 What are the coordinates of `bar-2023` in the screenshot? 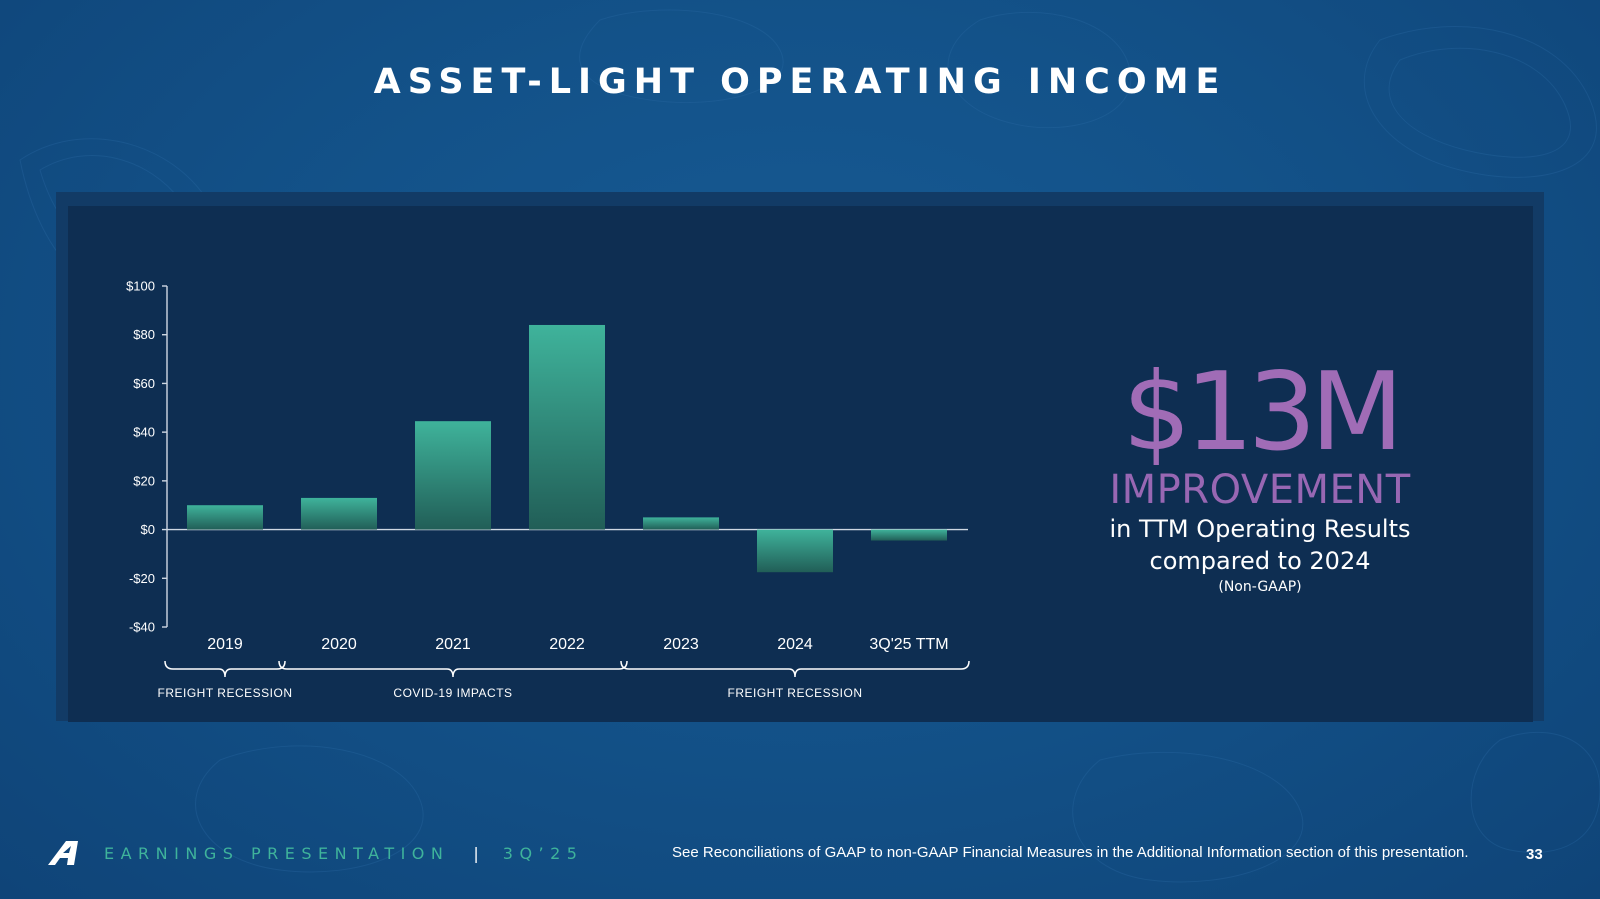 It's located at (681, 523).